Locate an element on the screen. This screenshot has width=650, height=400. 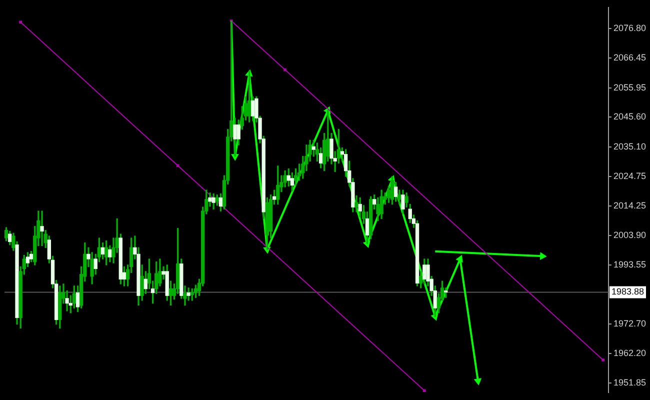
y-tick-label: 1993.55 is located at coordinates (629, 264).